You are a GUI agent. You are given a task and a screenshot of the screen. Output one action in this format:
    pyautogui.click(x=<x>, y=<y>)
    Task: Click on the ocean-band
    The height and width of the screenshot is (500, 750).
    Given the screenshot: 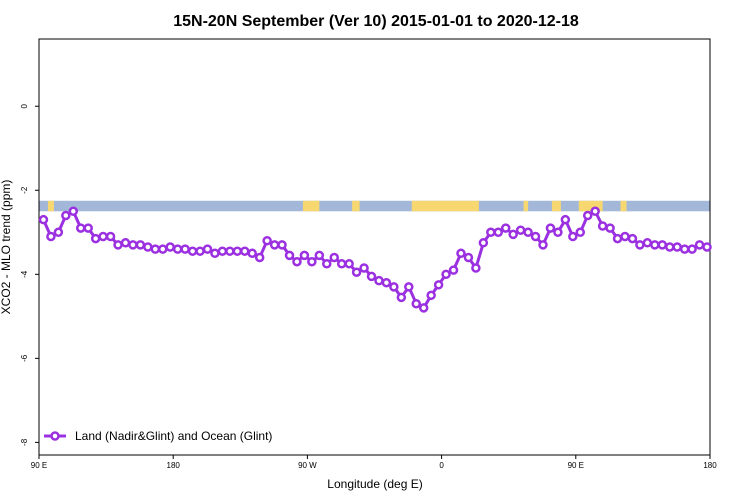 What is the action you would take?
    pyautogui.click(x=374, y=206)
    